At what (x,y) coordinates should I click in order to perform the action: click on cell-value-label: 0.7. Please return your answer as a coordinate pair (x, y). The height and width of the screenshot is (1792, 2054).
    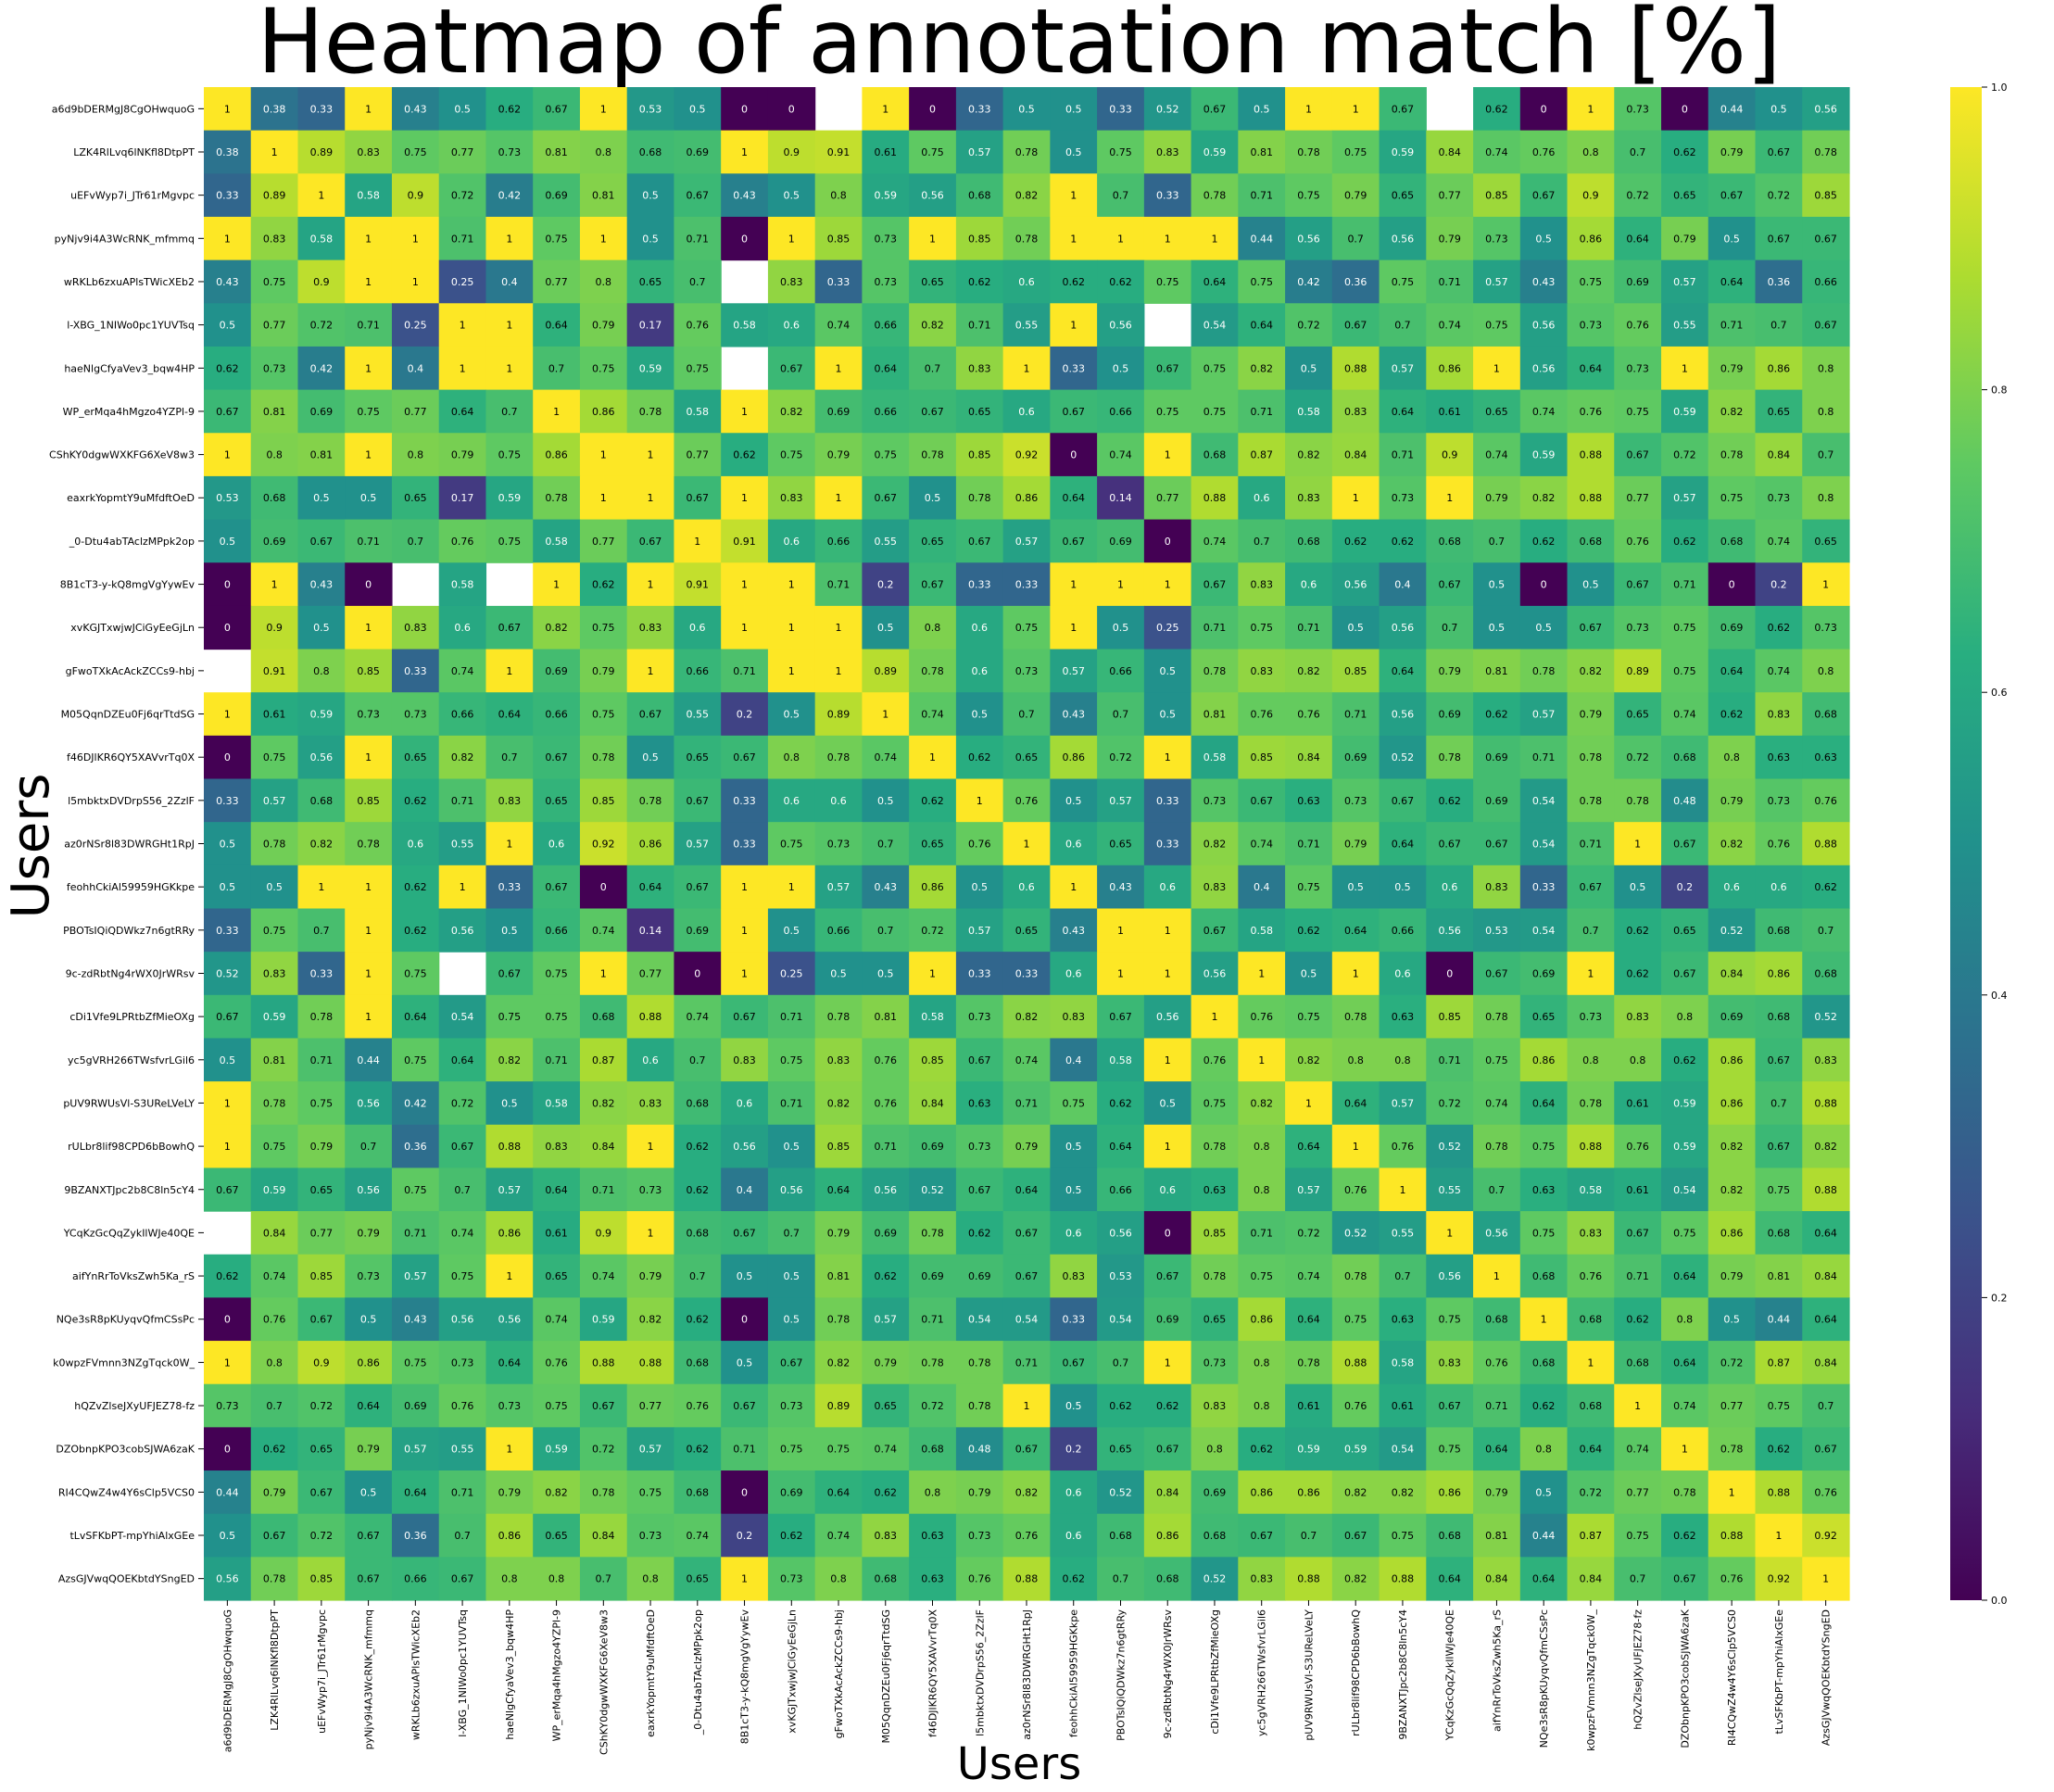
    Looking at the image, I should click on (792, 1233).